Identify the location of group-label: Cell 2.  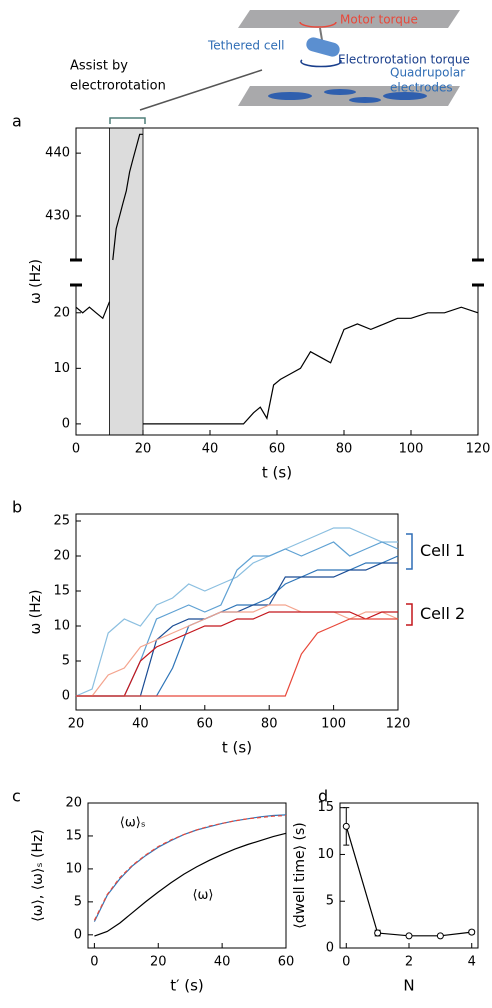
(442, 613).